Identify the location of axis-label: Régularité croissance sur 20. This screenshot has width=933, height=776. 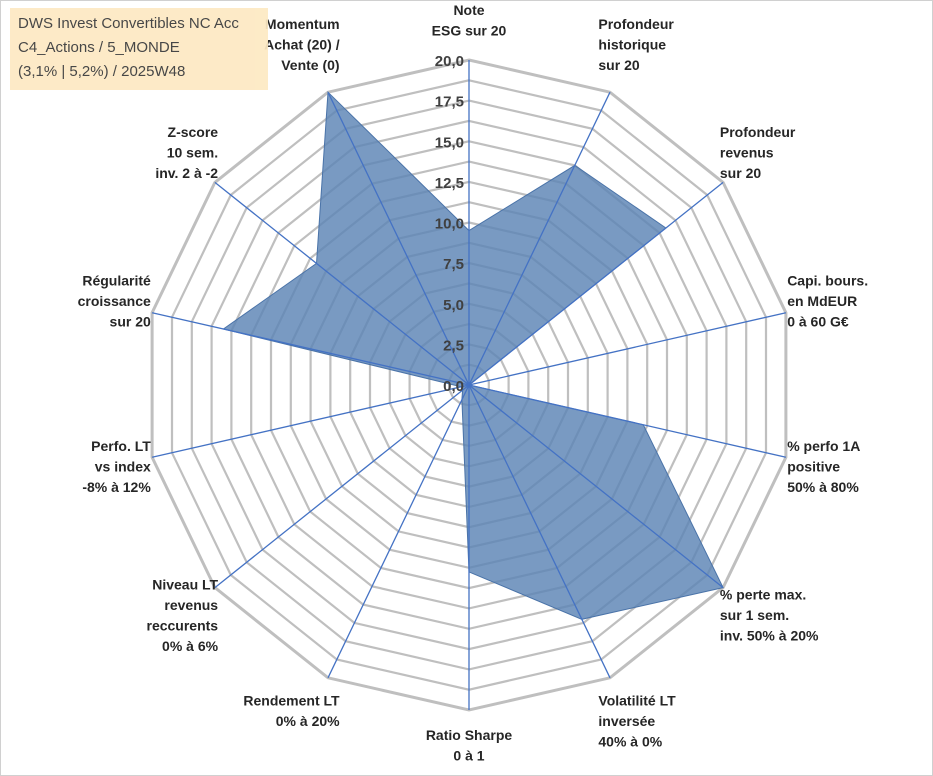
(114, 301).